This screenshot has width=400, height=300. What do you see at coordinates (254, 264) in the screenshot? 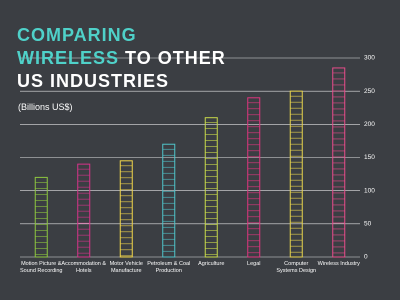
I see `x-tick-label: Legal` at bounding box center [254, 264].